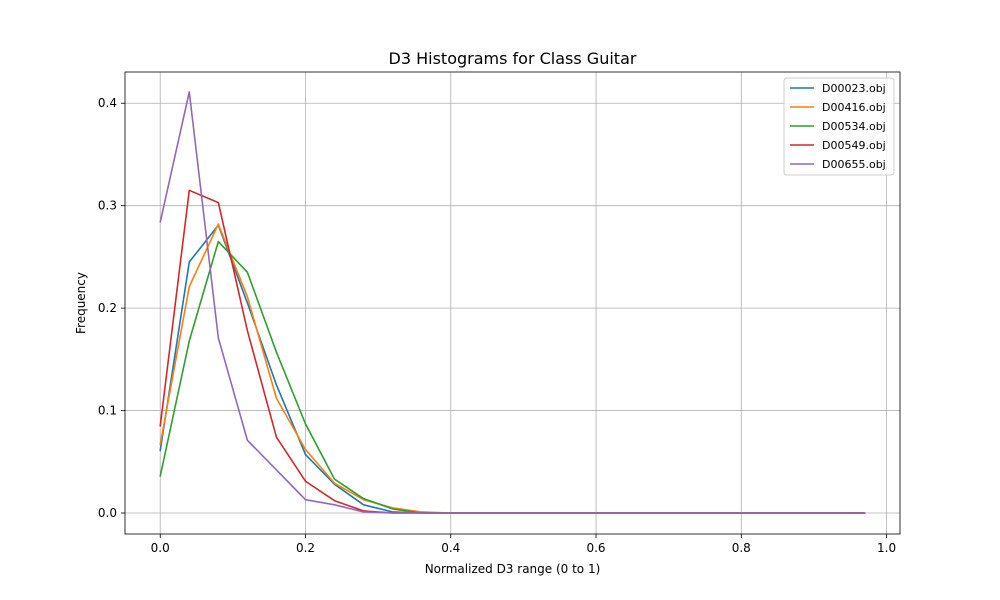  I want to click on y-tick-label: 0.0, so click(107, 513).